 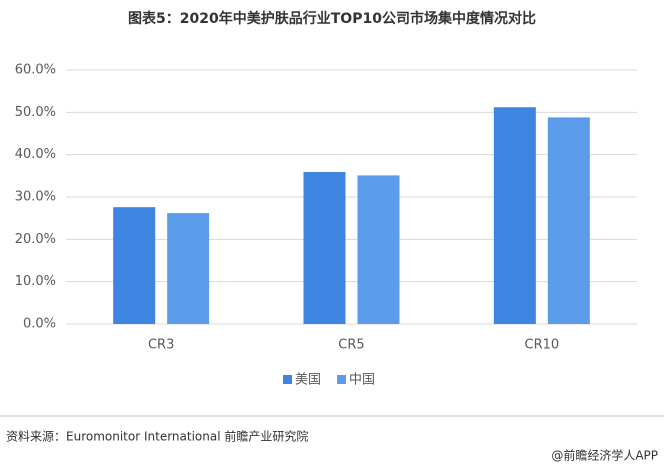 I want to click on y-tick-label: 10.0%, so click(x=35, y=281).